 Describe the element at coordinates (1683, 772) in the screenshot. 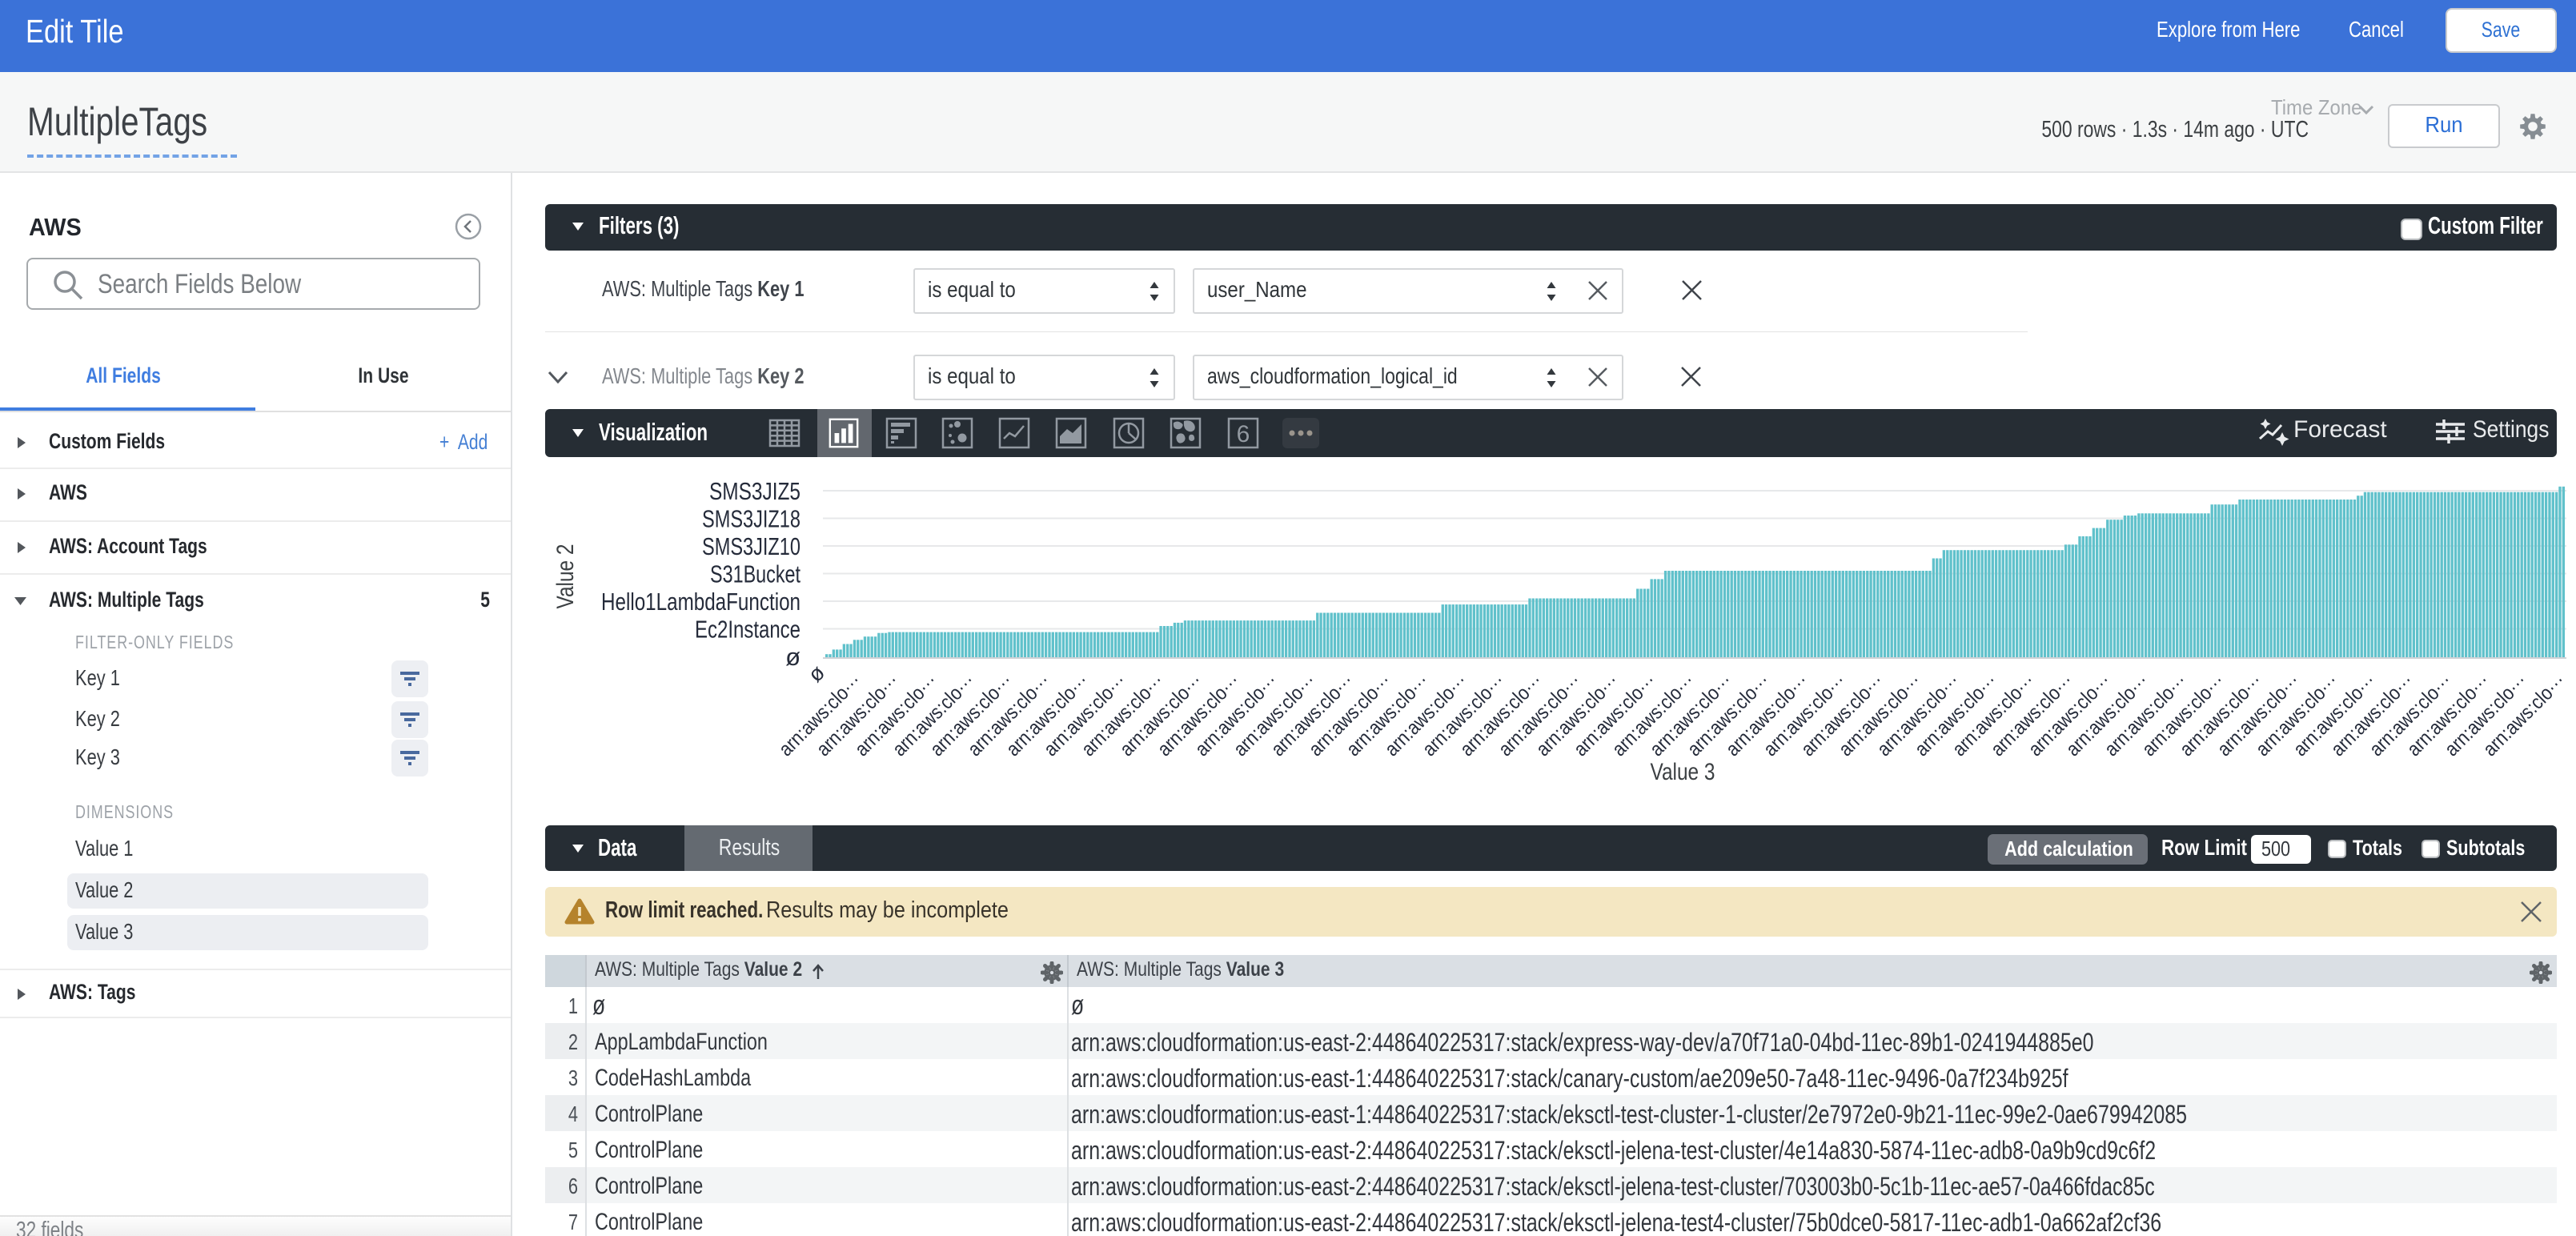

I see `svg-text: Value 3` at that location.